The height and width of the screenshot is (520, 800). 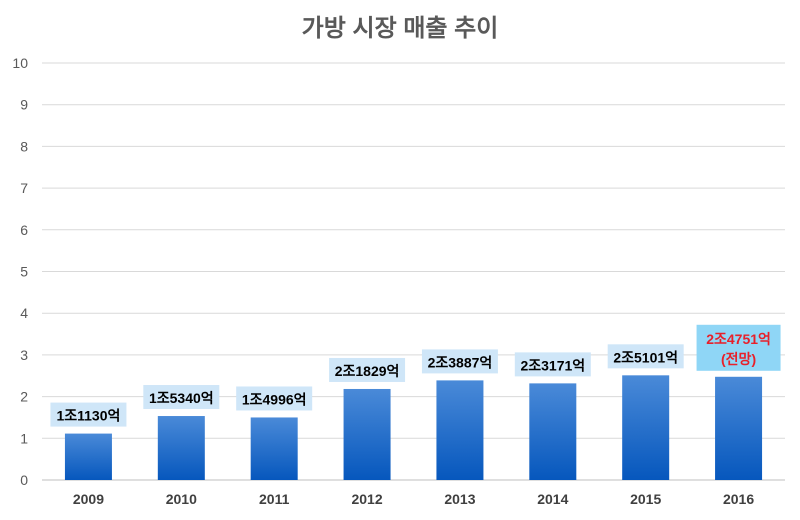 What do you see at coordinates (24, 188) in the screenshot?
I see `y-tick-label: 7` at bounding box center [24, 188].